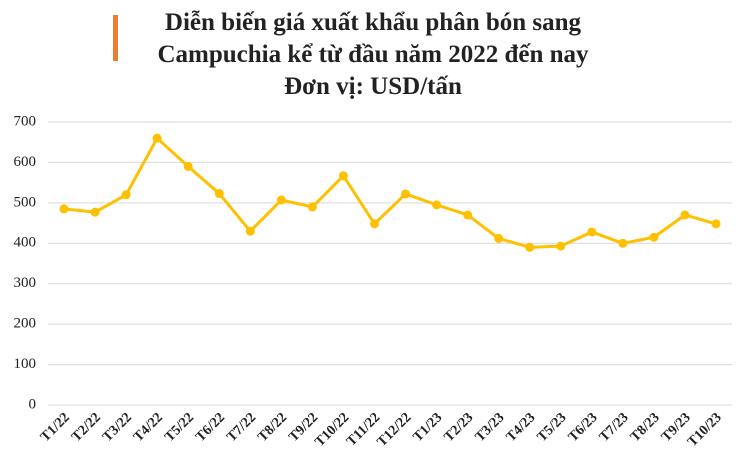 The image size is (746, 460). What do you see at coordinates (148, 427) in the screenshot?
I see `x-tick-label: T4/22` at bounding box center [148, 427].